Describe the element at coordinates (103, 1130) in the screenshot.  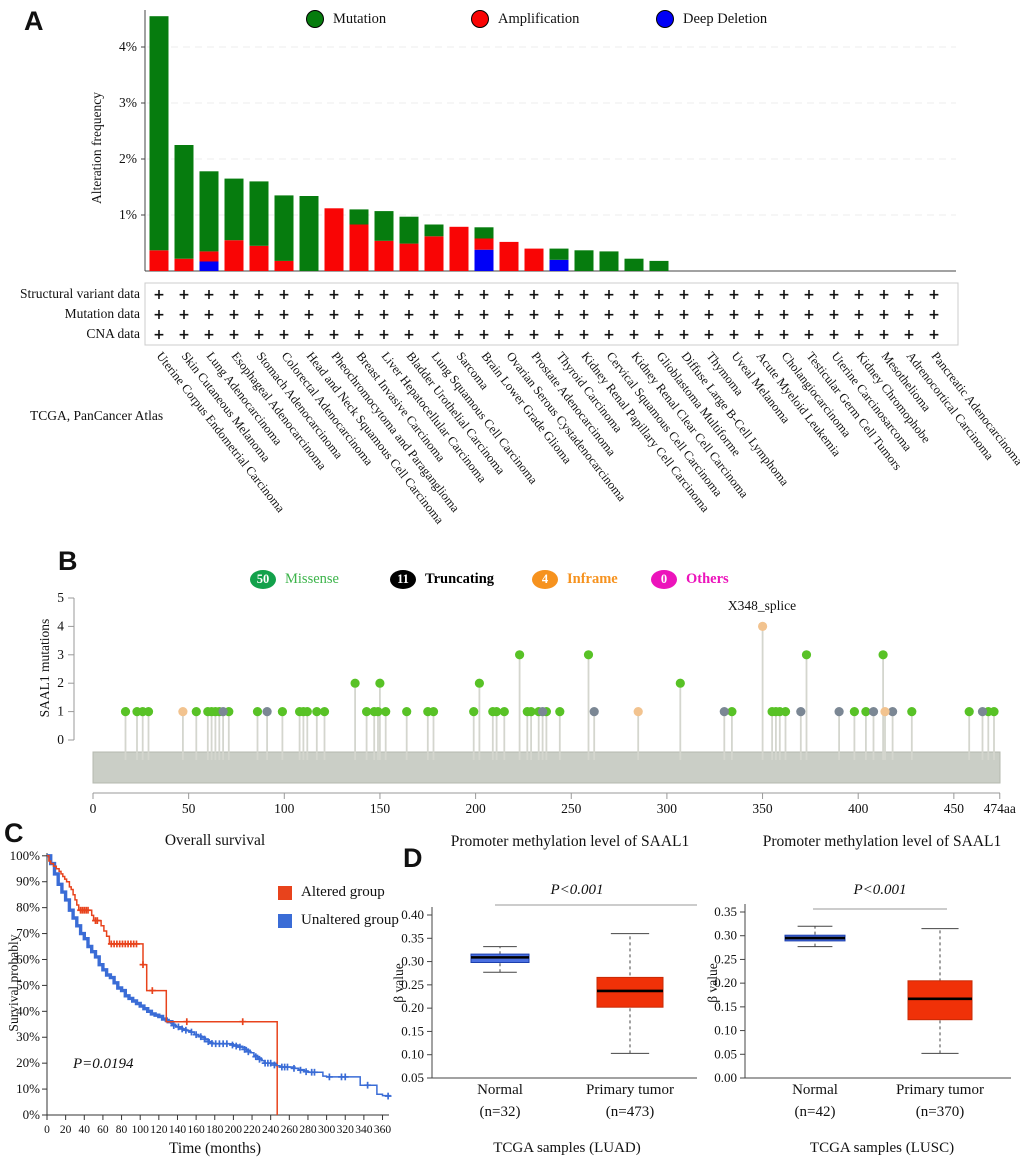
I see `x-tick-label: 60` at that location.